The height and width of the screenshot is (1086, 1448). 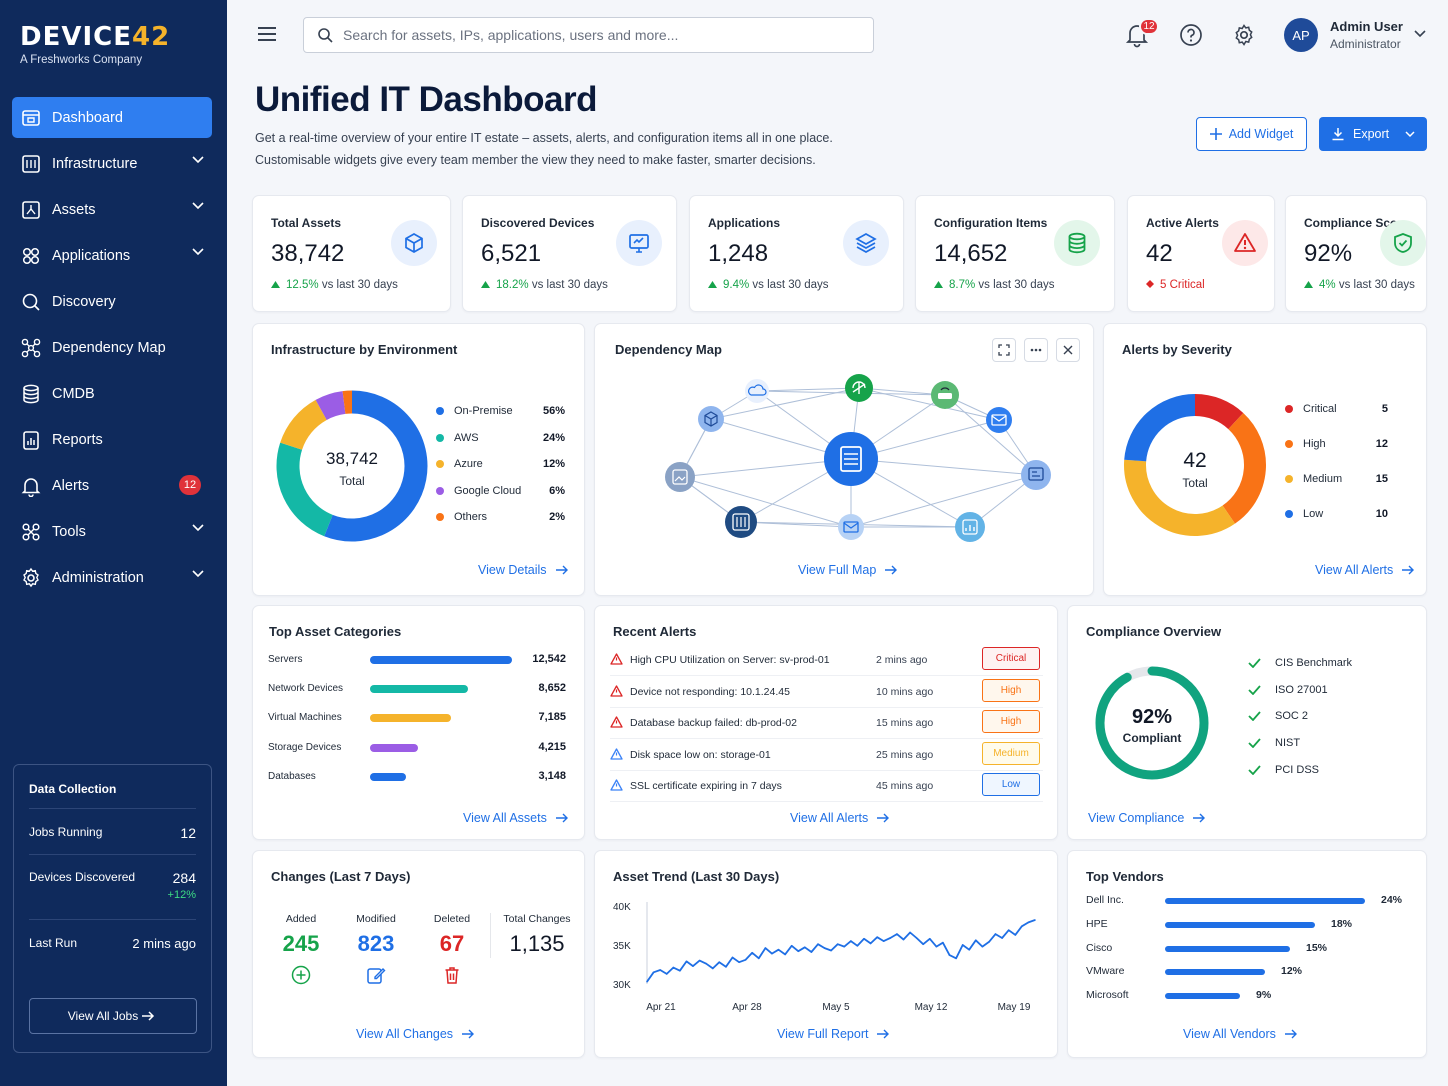 I want to click on vendor-row: Cisco 15%, so click(x=1251, y=950).